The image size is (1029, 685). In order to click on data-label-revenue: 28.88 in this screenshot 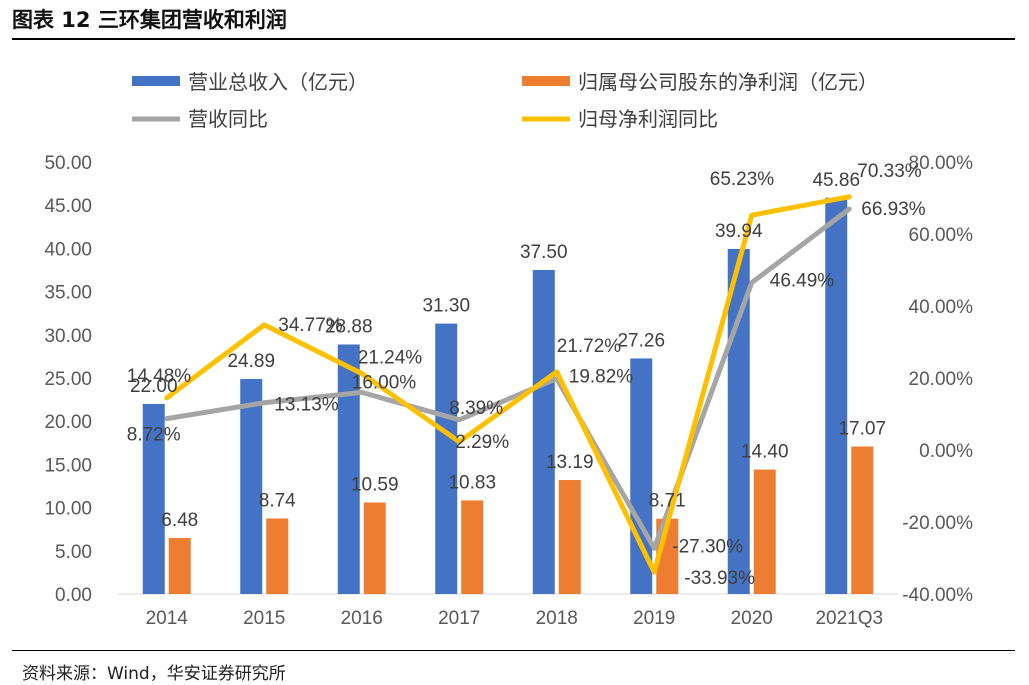, I will do `click(349, 326)`.